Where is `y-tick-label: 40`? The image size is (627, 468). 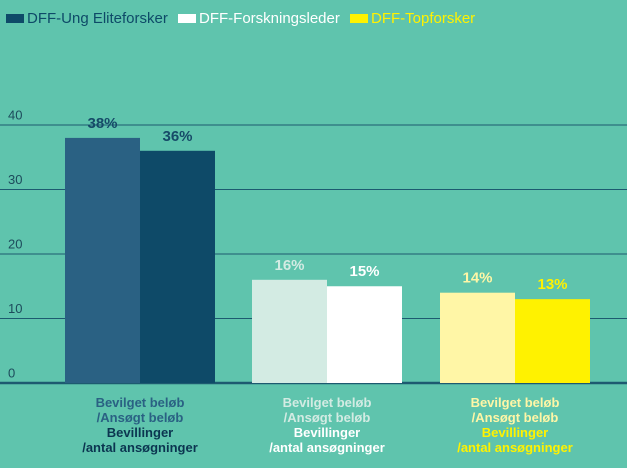
y-tick-label: 40 is located at coordinates (15, 114).